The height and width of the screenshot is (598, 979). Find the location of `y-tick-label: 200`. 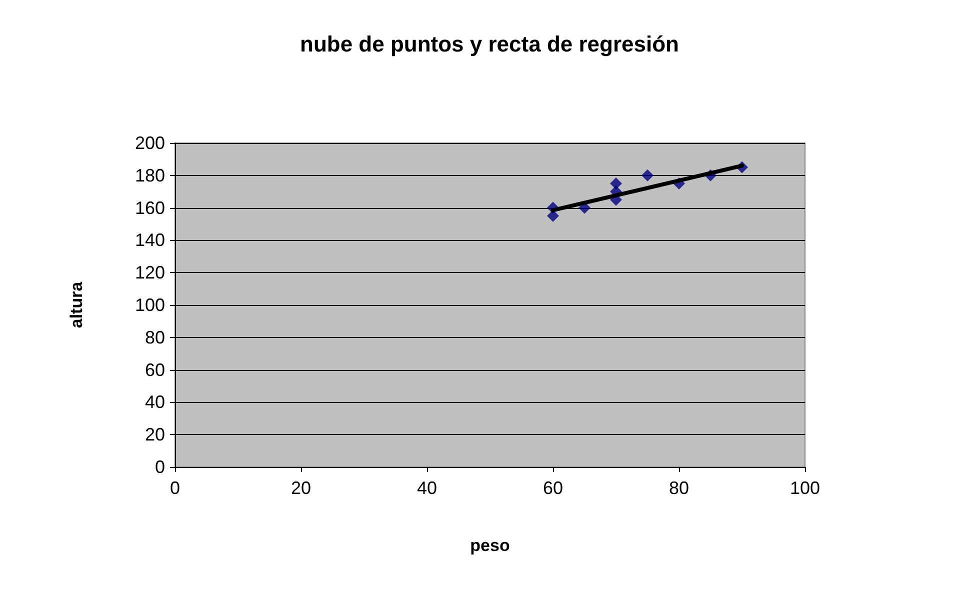

y-tick-label: 200 is located at coordinates (149, 143).